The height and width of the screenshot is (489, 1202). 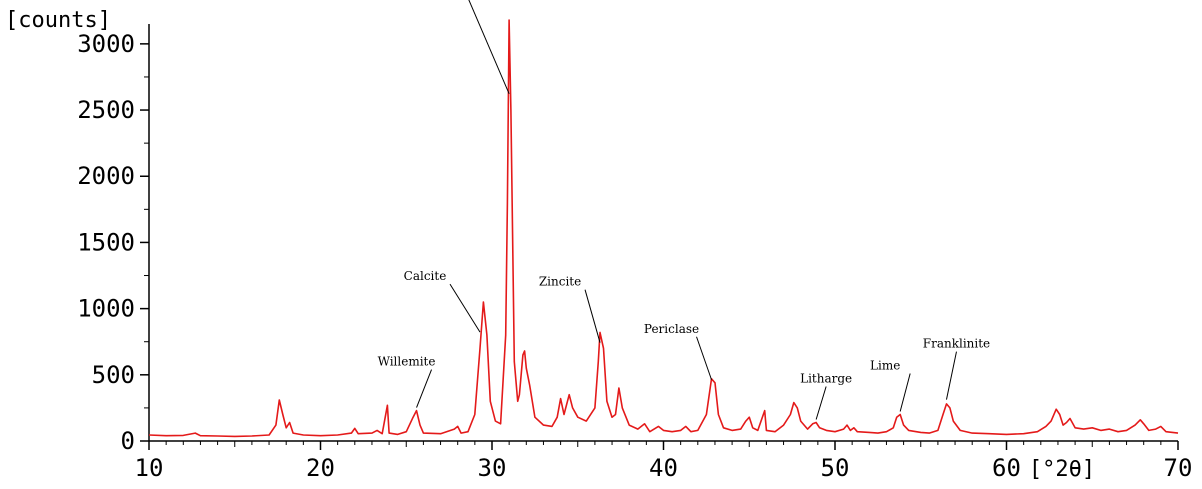 What do you see at coordinates (407, 362) in the screenshot?
I see `annotation-label: Willemite` at bounding box center [407, 362].